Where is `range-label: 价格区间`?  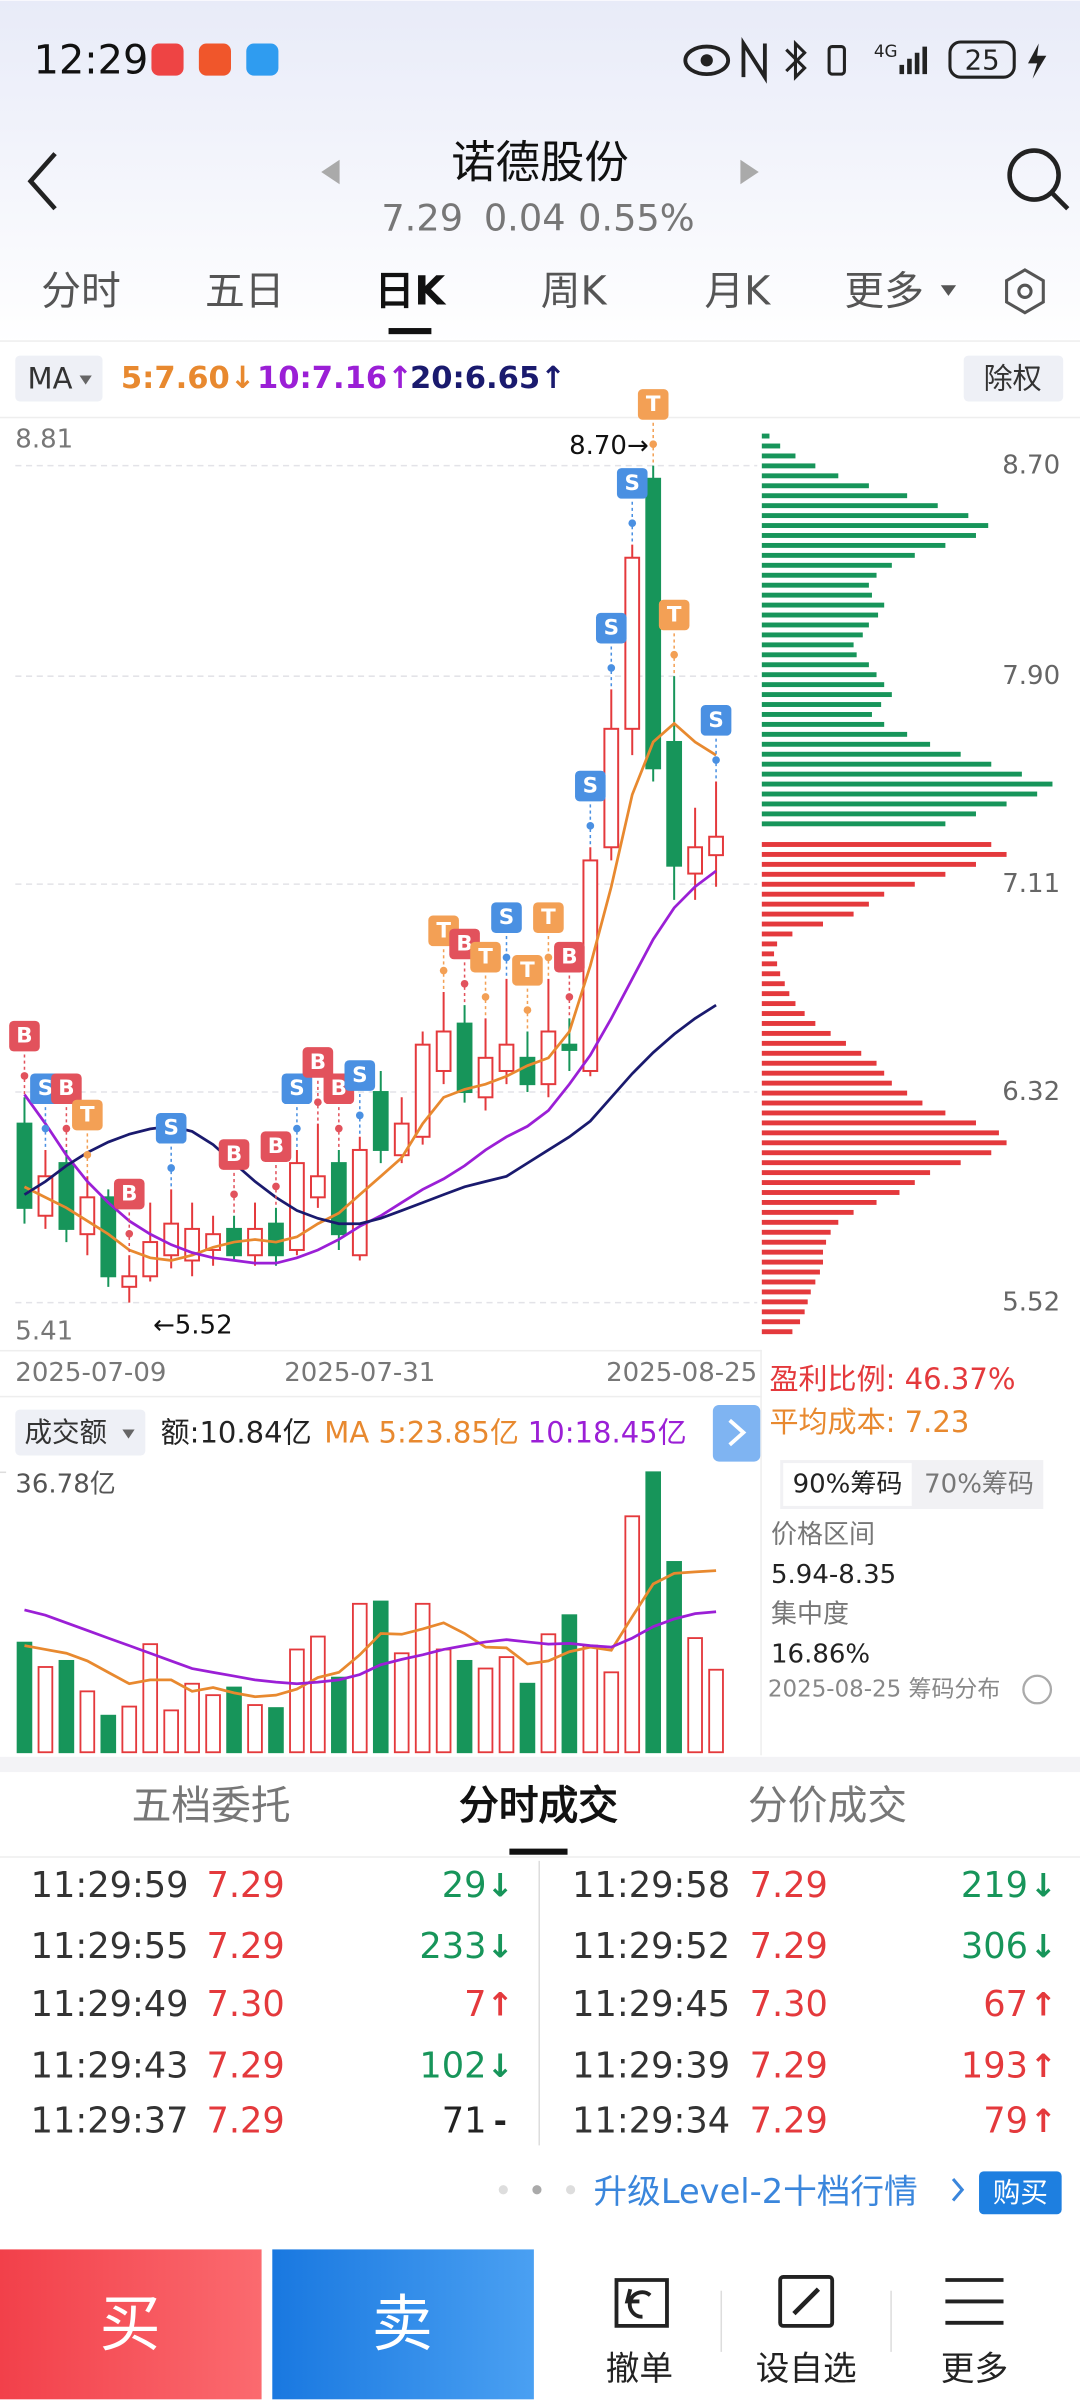 range-label: 价格区间 is located at coordinates (823, 1535).